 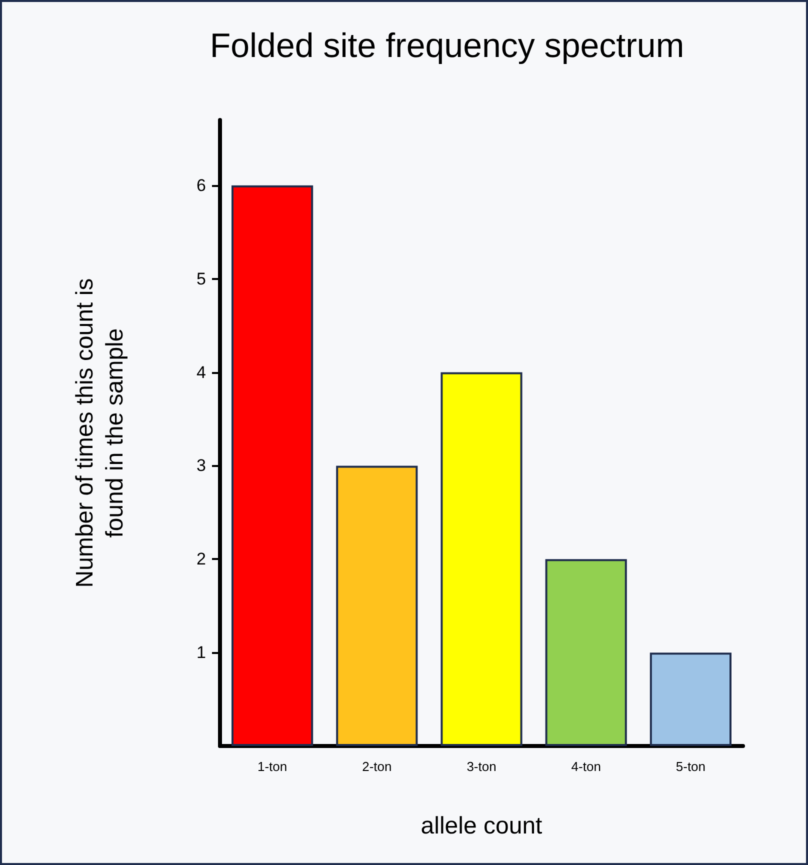 What do you see at coordinates (481, 766) in the screenshot?
I see `x-tick-label: 3-ton` at bounding box center [481, 766].